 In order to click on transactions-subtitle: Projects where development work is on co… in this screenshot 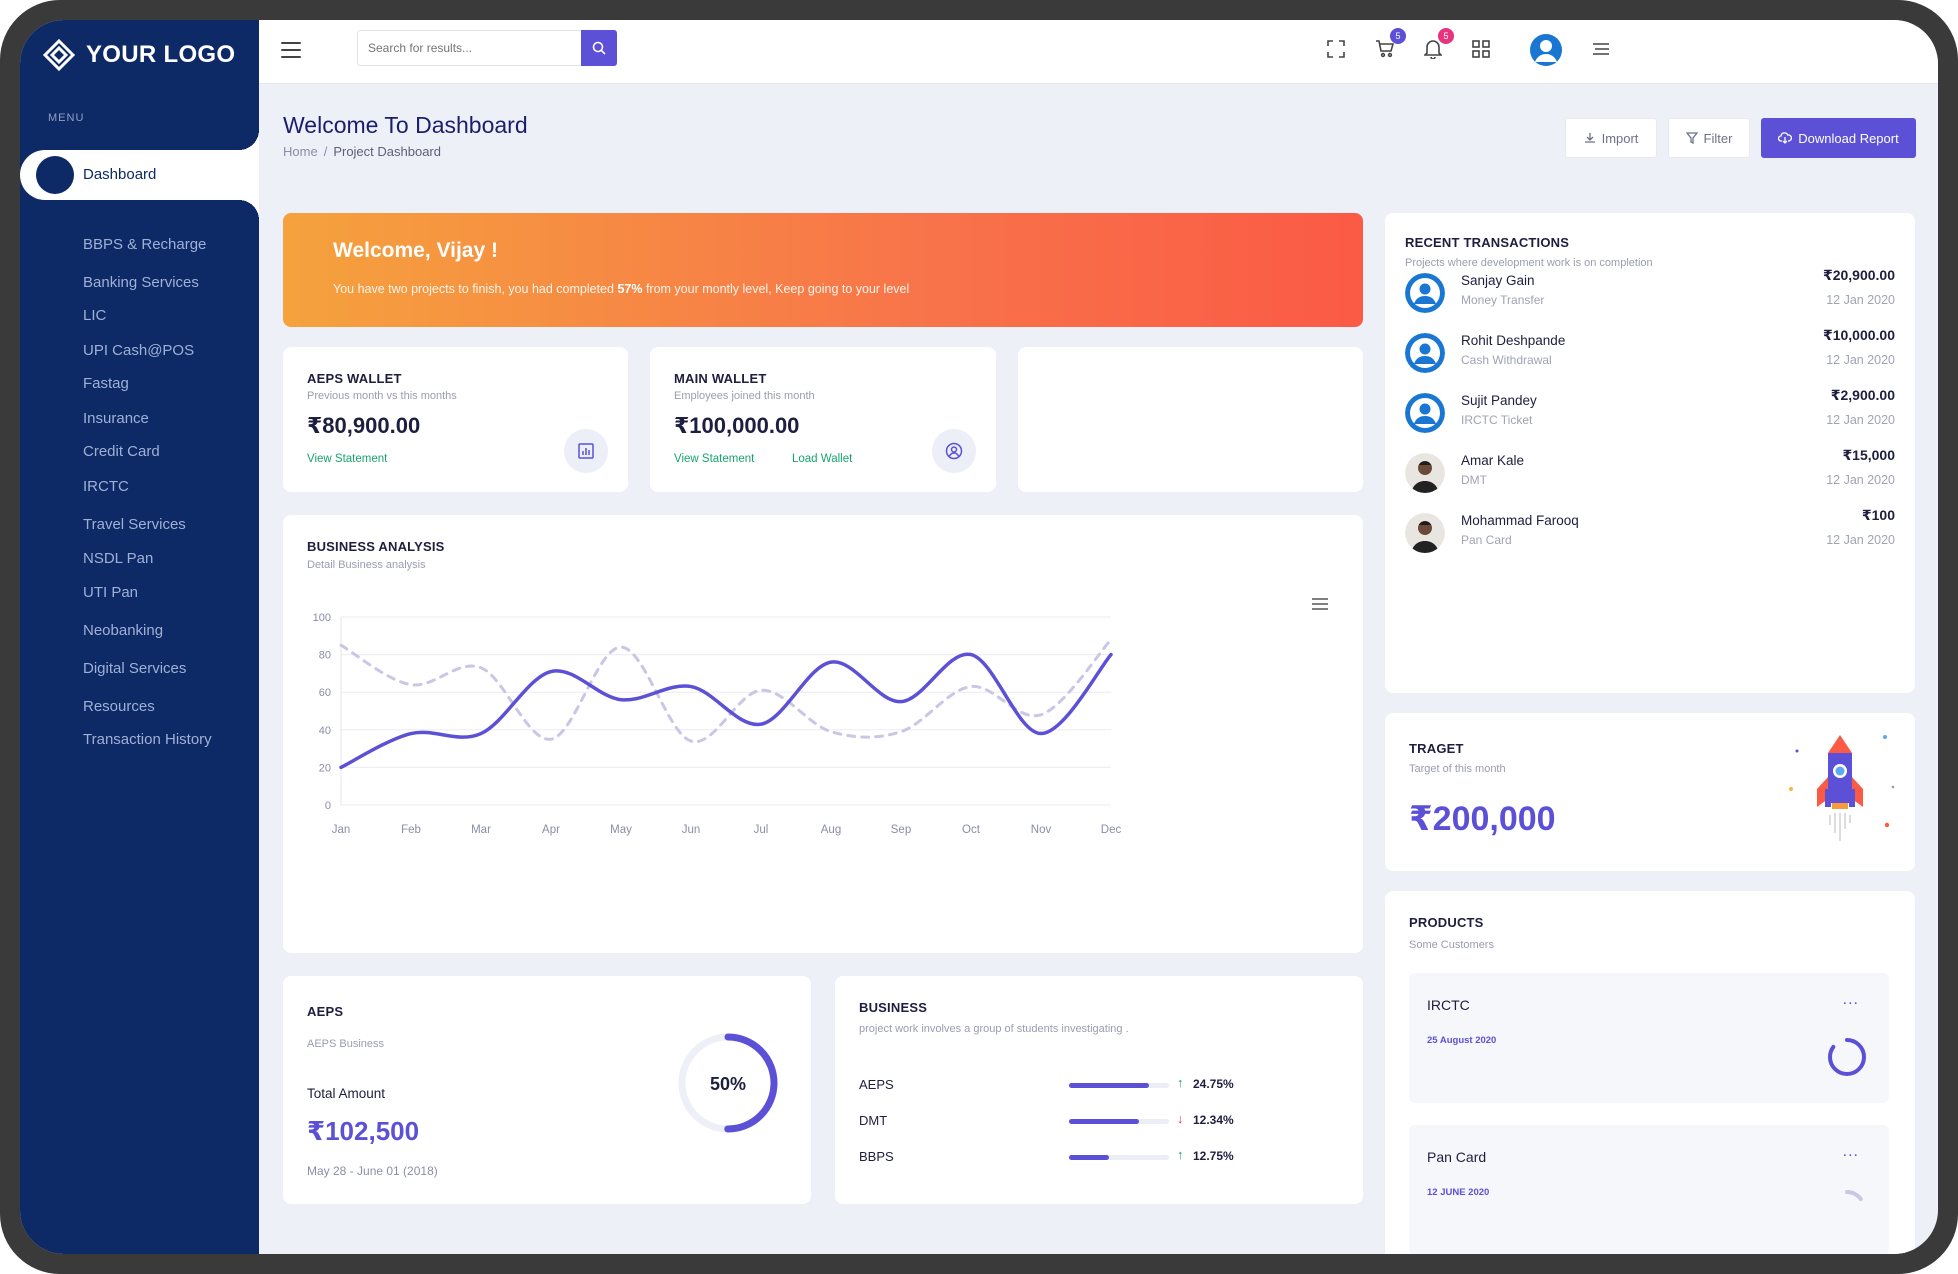, I will do `click(1529, 263)`.